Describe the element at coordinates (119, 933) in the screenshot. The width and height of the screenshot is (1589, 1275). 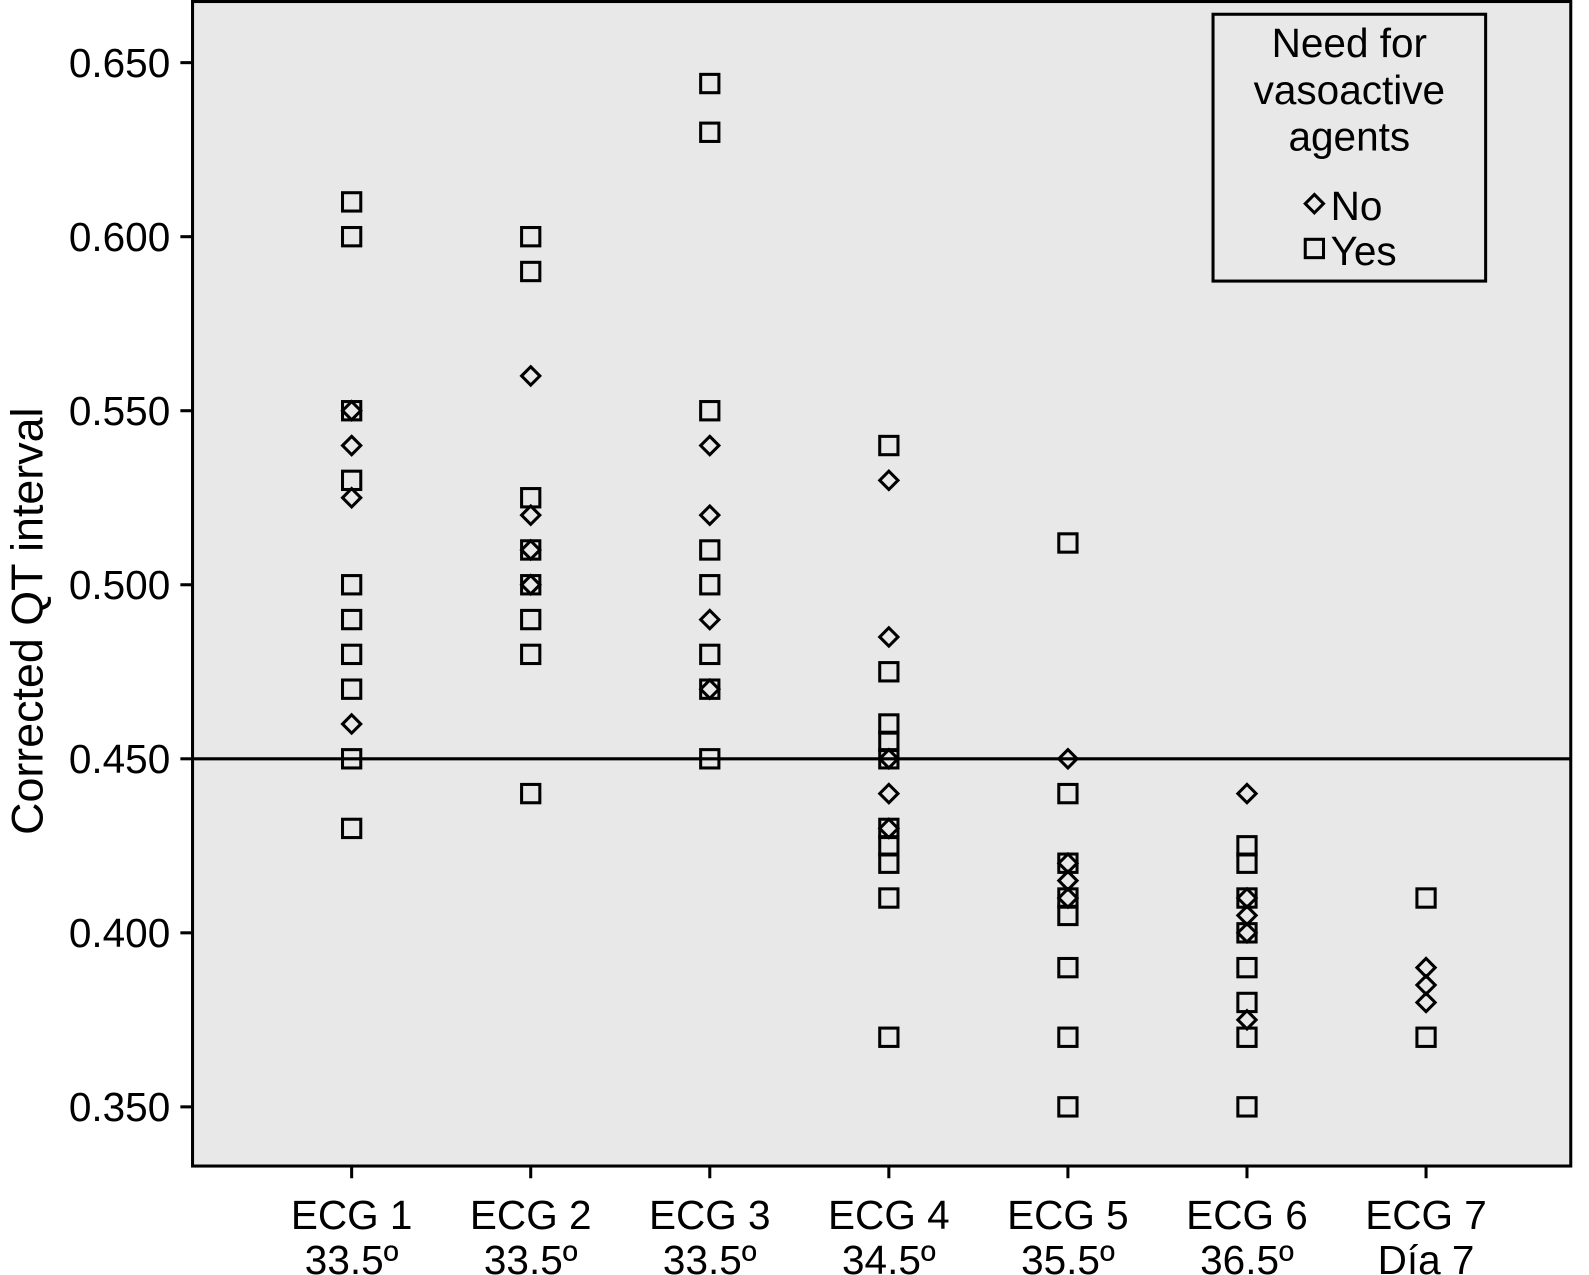
I see `y-tick-label: 0.400` at that location.